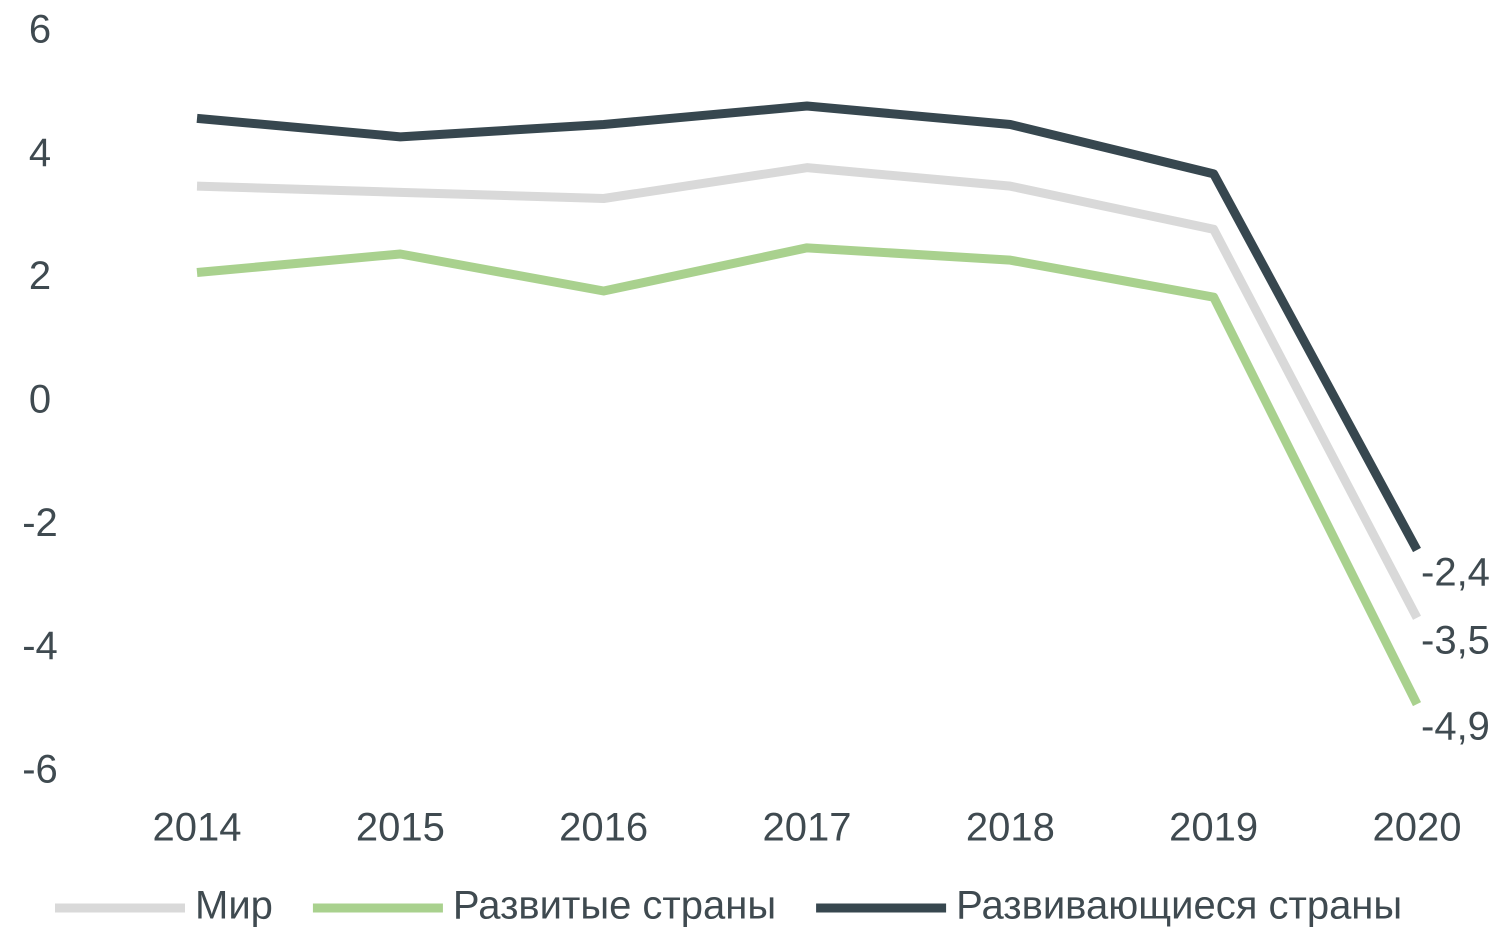  What do you see at coordinates (234, 906) in the screenshot?
I see `legend-label: Мир` at bounding box center [234, 906].